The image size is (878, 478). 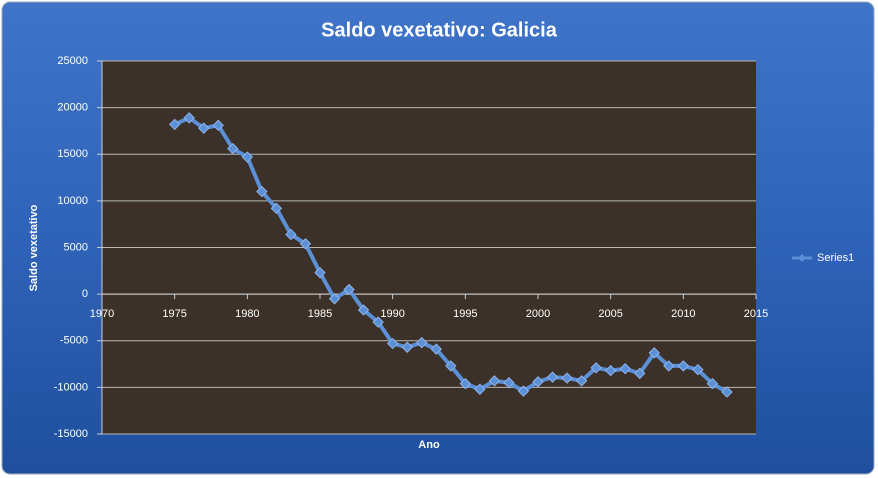 What do you see at coordinates (76, 247) in the screenshot?
I see `y-tick-label: 5000` at bounding box center [76, 247].